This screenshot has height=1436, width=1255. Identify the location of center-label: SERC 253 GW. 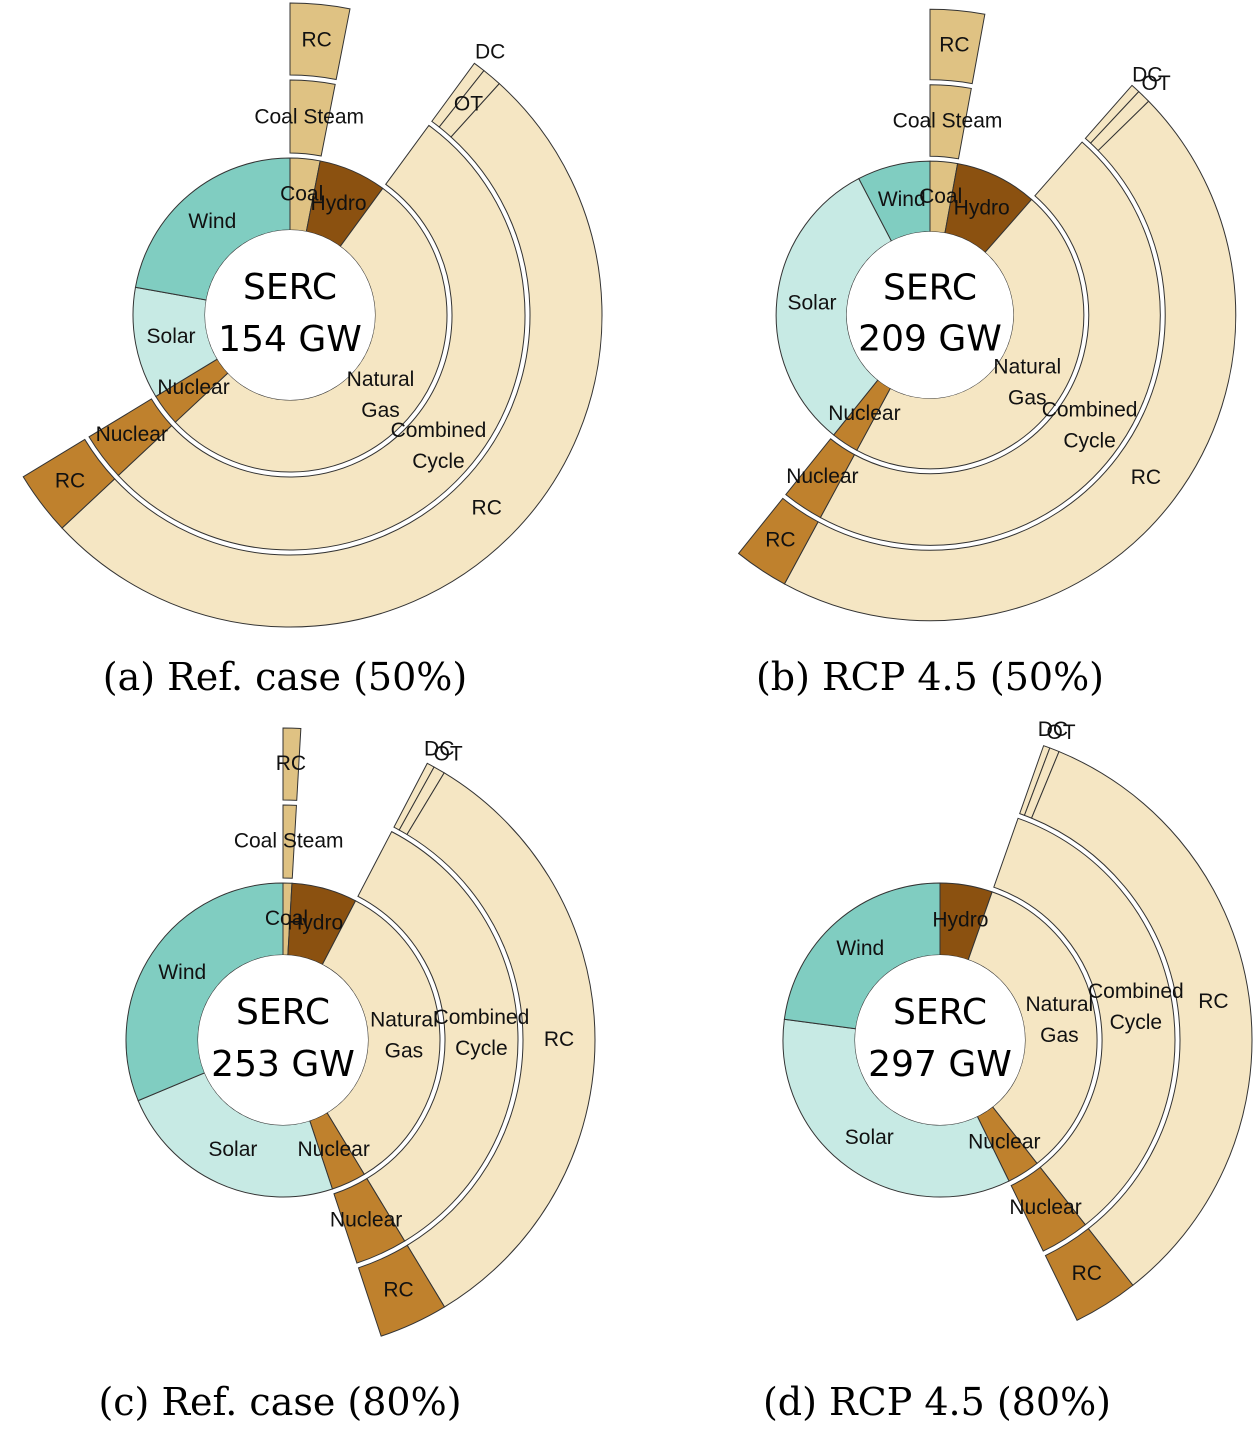
(283, 1038).